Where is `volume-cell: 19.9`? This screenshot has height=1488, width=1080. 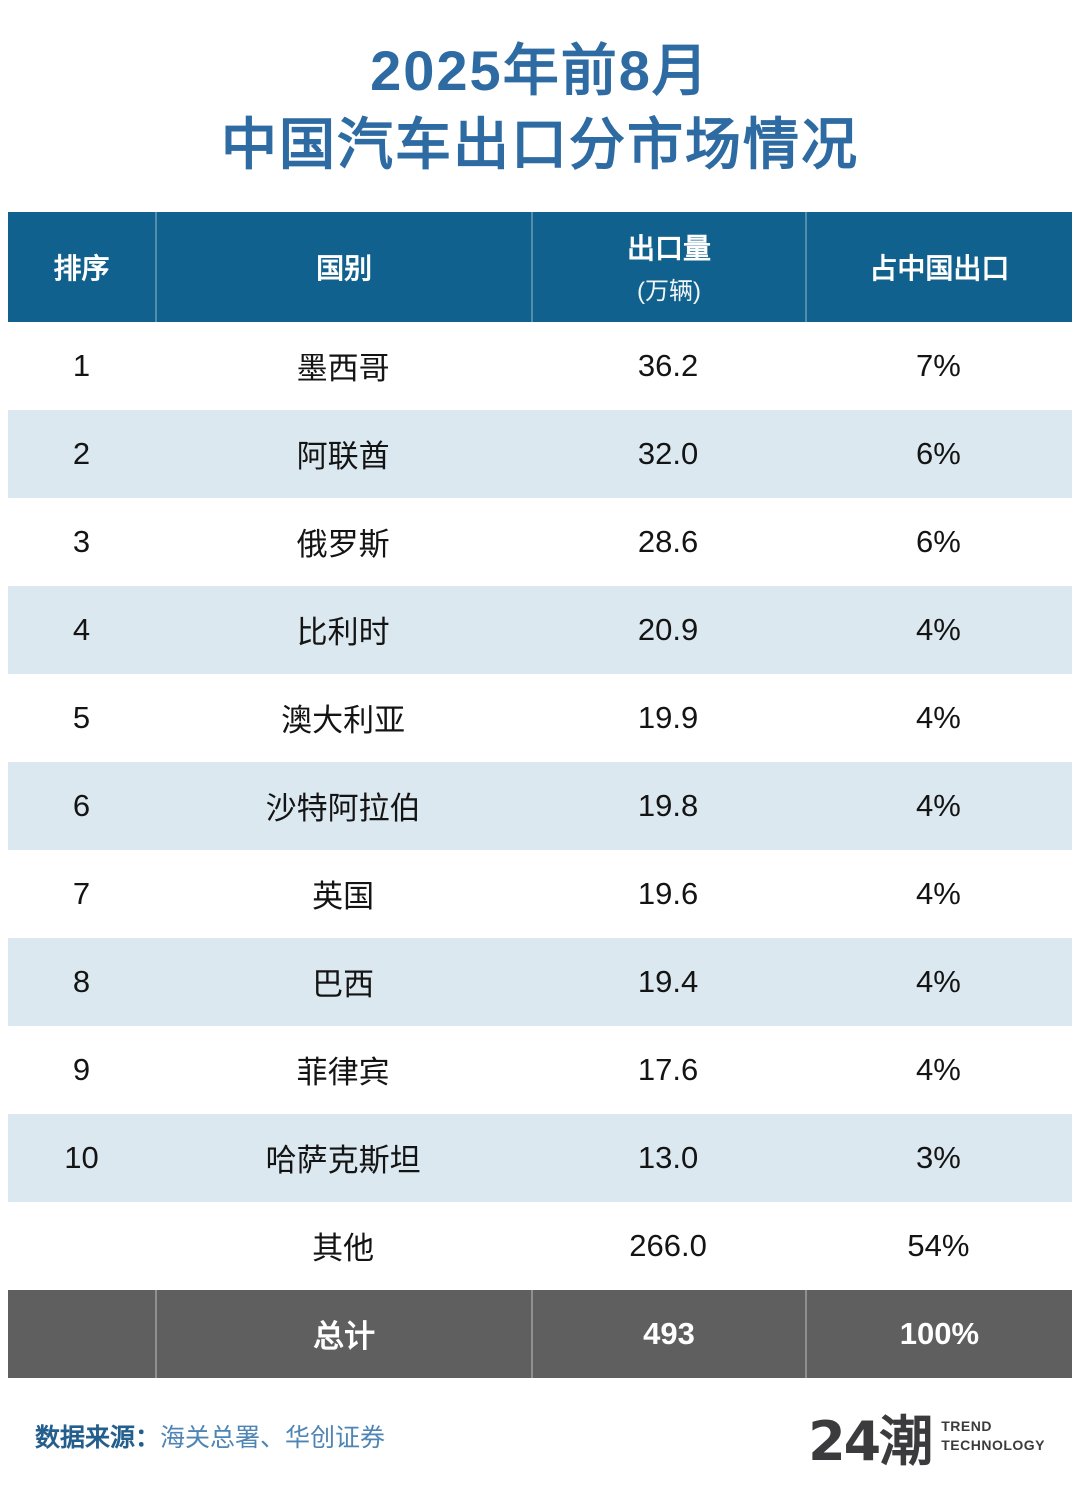
volume-cell: 19.9 is located at coordinates (668, 717).